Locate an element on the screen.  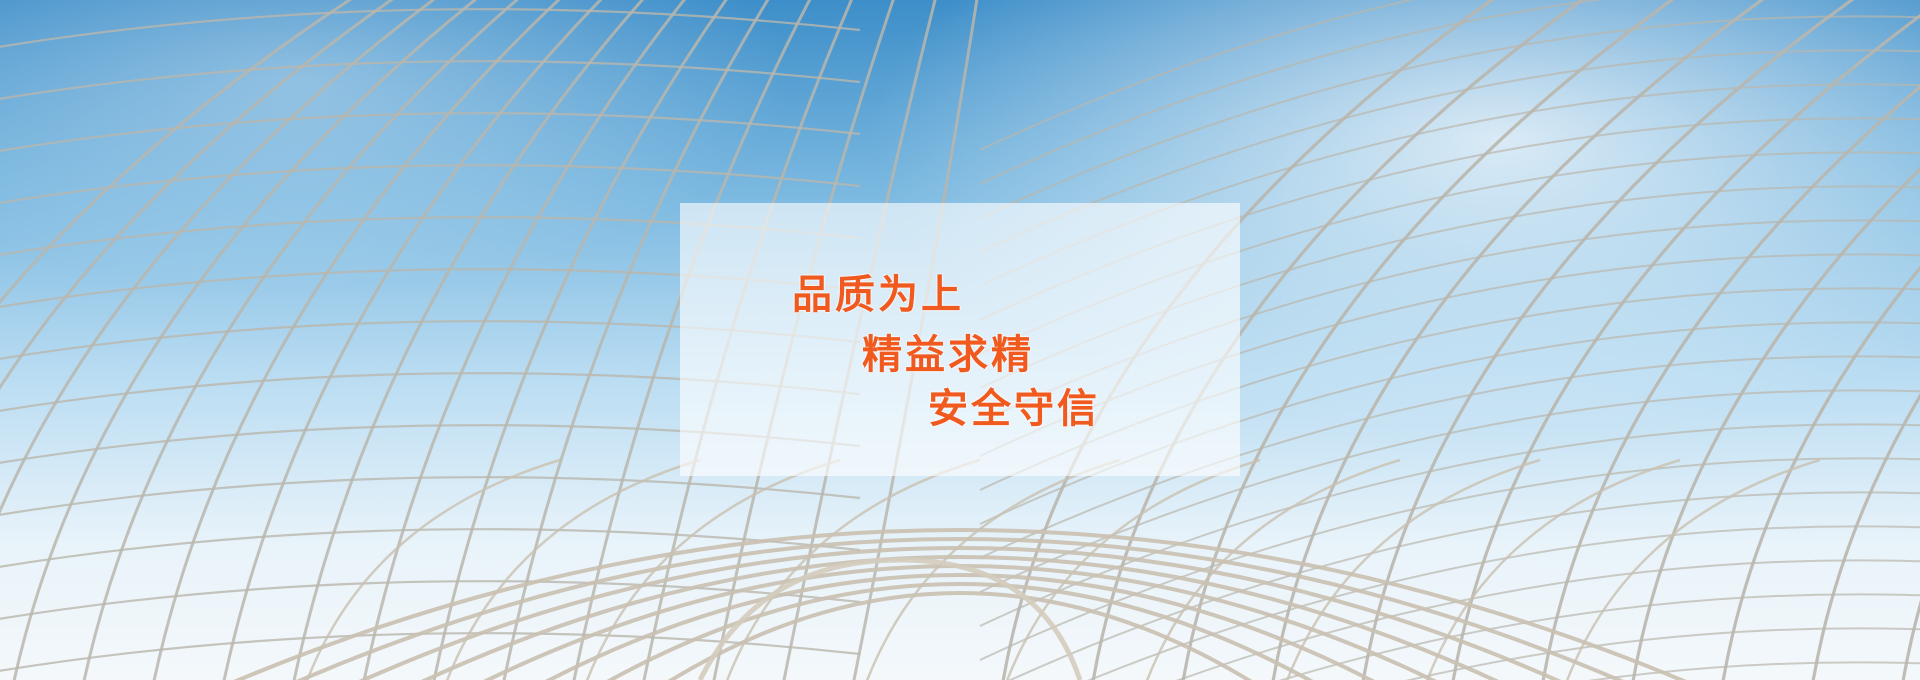
front-ring is located at coordinates (890, 618).